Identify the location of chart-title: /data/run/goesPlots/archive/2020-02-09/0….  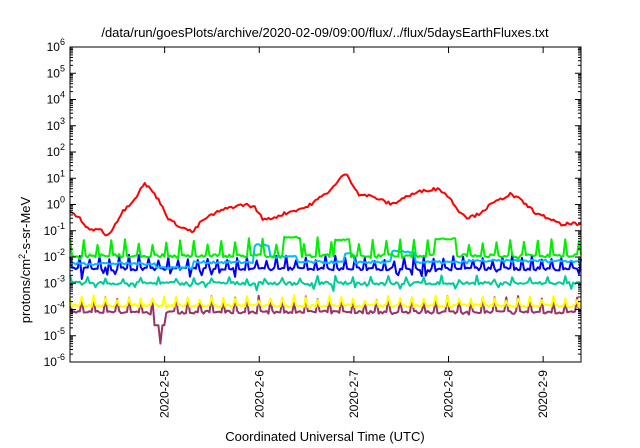
(325, 32).